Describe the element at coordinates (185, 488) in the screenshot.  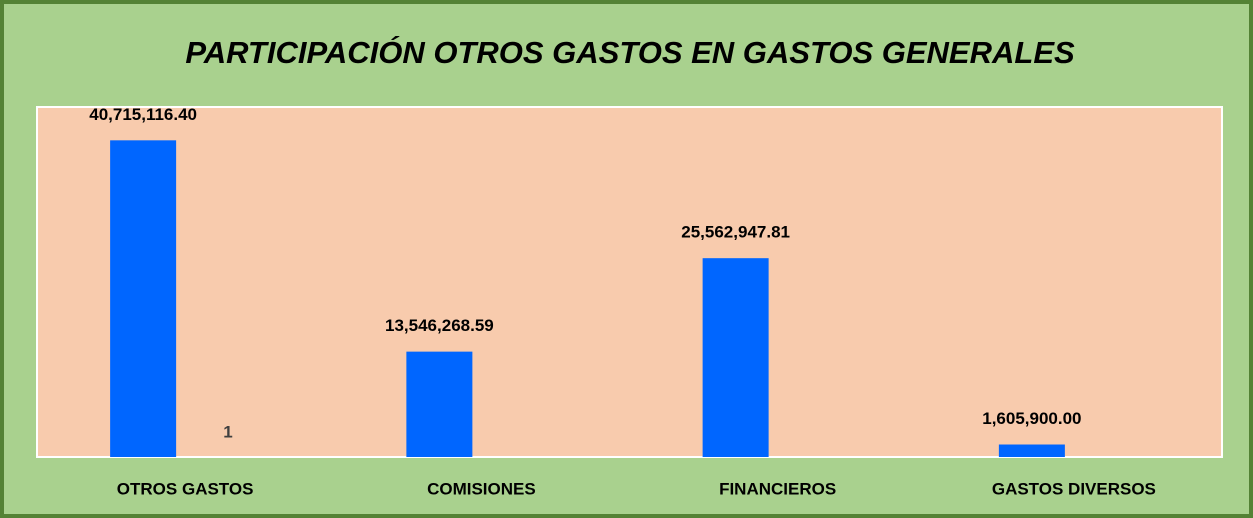
I see `x-tick-label: OTROS GASTOS` at that location.